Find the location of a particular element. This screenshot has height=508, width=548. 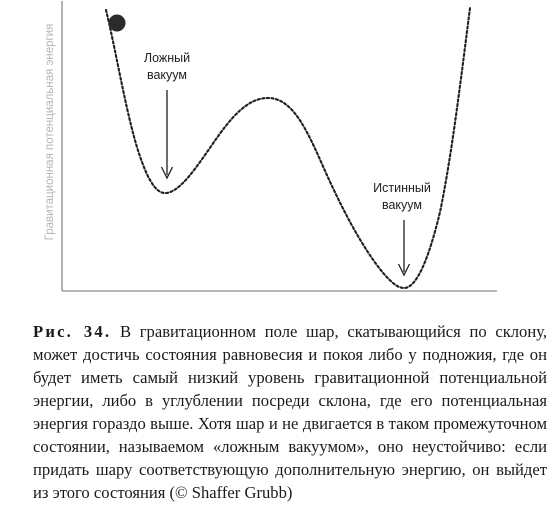

true-vacuum-label: Истинный is located at coordinates (402, 188).